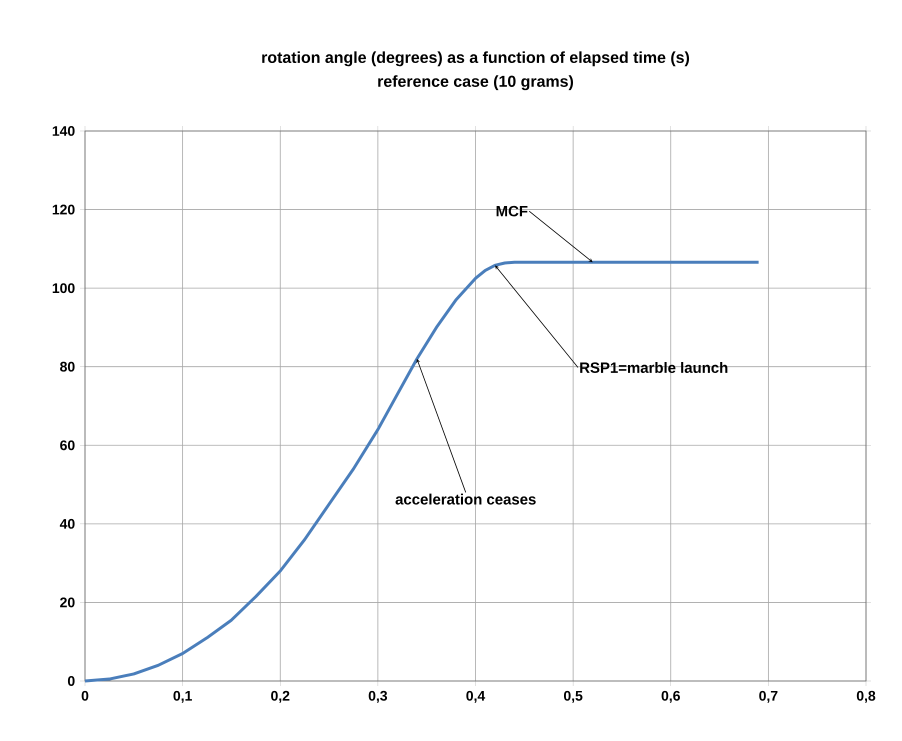 Image resolution: width=902 pixels, height=741 pixels. I want to click on x-tick-label: 0,2, so click(280, 696).